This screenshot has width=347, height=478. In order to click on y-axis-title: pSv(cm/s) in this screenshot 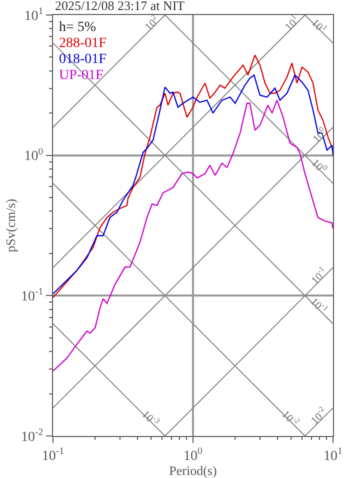, I will do `click(10, 225)`.